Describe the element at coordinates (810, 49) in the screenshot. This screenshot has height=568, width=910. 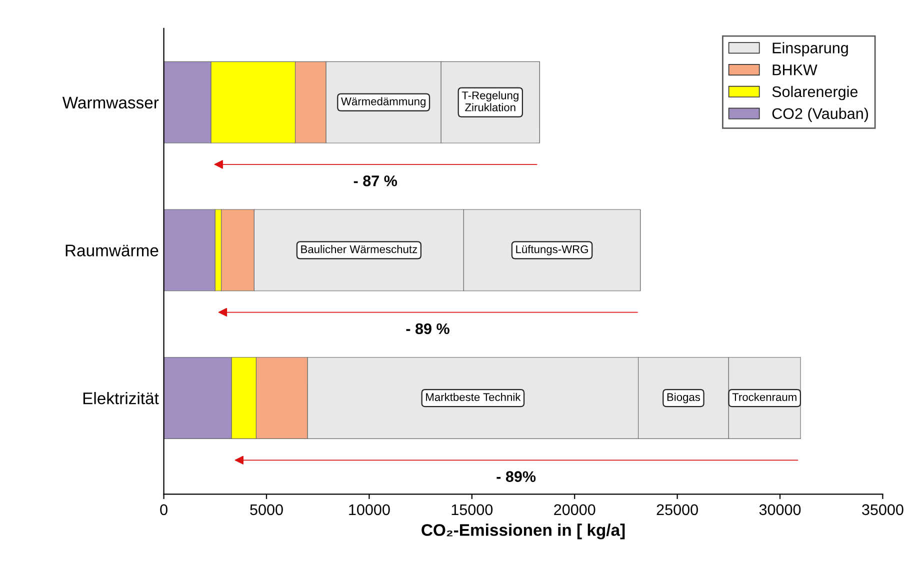
I see `legend-label: Einsparung` at that location.